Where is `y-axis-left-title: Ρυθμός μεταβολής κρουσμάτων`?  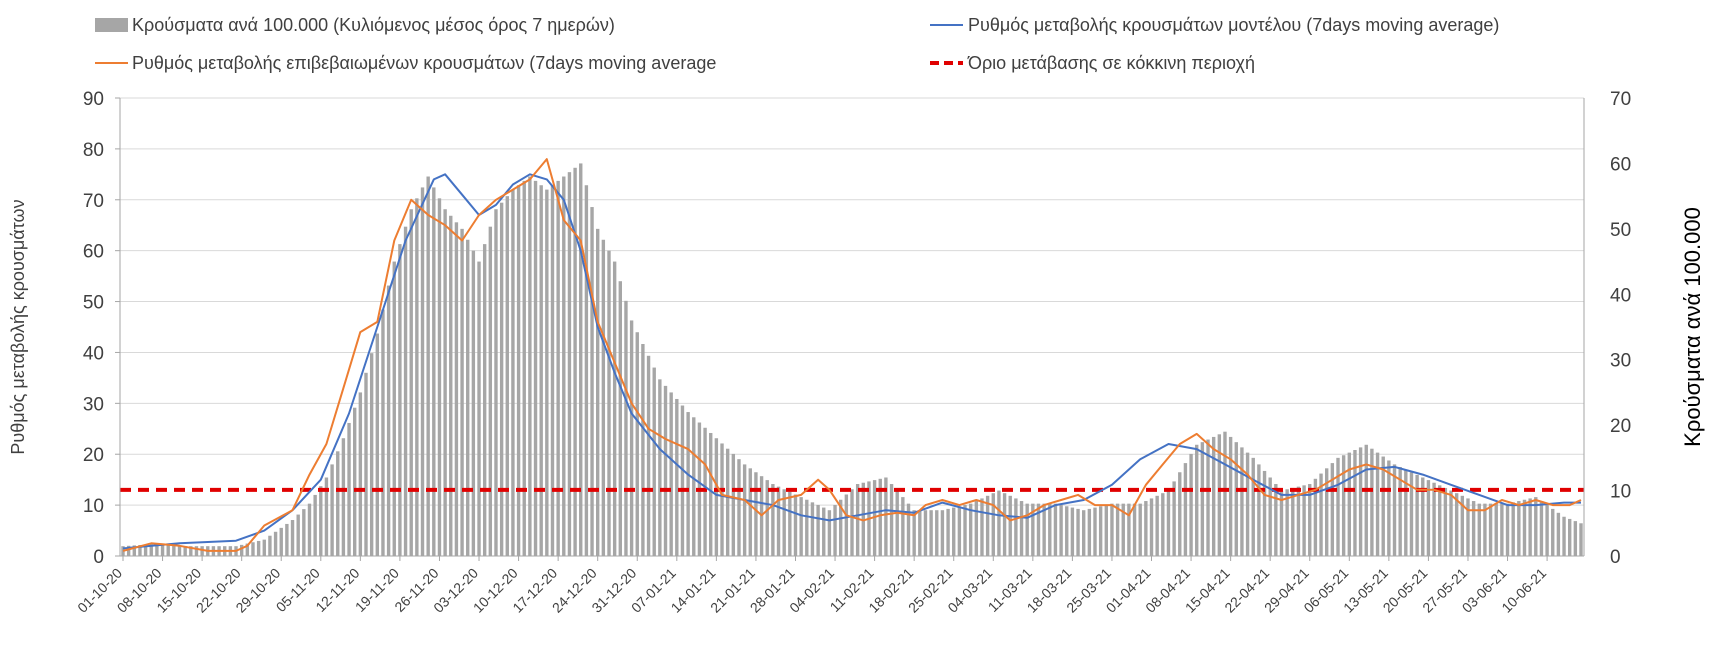
y-axis-left-title: Ρυθμός μεταβολής κρουσμάτων is located at coordinates (18, 326).